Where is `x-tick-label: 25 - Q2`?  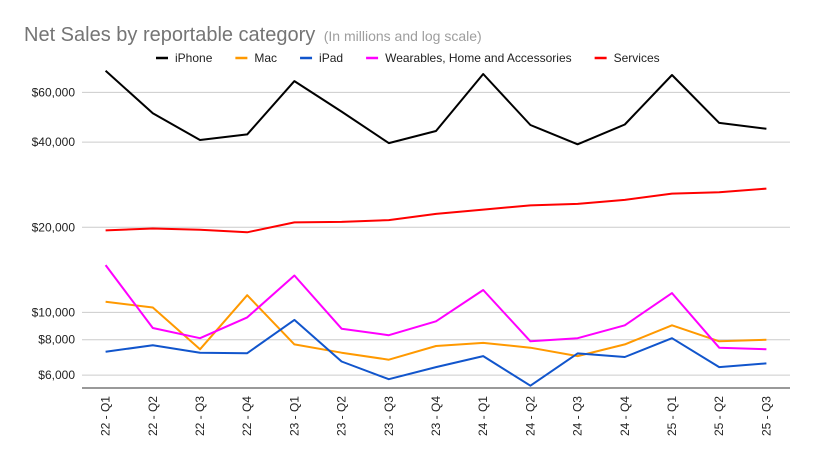 x-tick-label: 25 - Q2 is located at coordinates (719, 416).